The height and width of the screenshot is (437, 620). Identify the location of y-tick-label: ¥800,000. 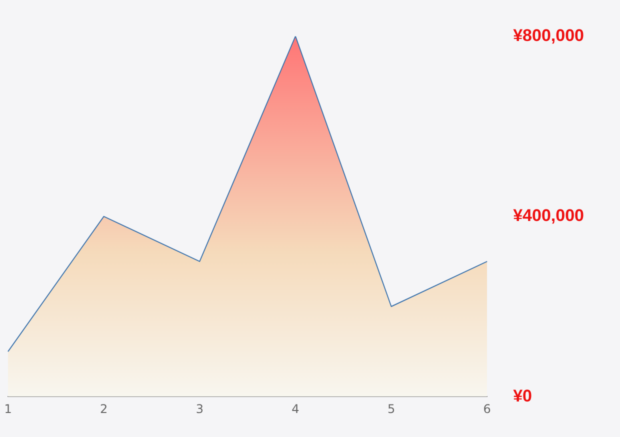
(548, 35).